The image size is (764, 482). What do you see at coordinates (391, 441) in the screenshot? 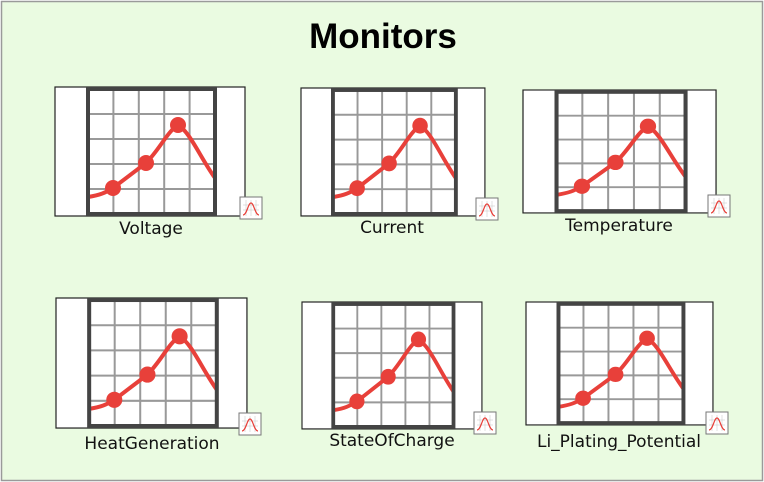
I see `monitor-label: StateOfCharge` at bounding box center [391, 441].